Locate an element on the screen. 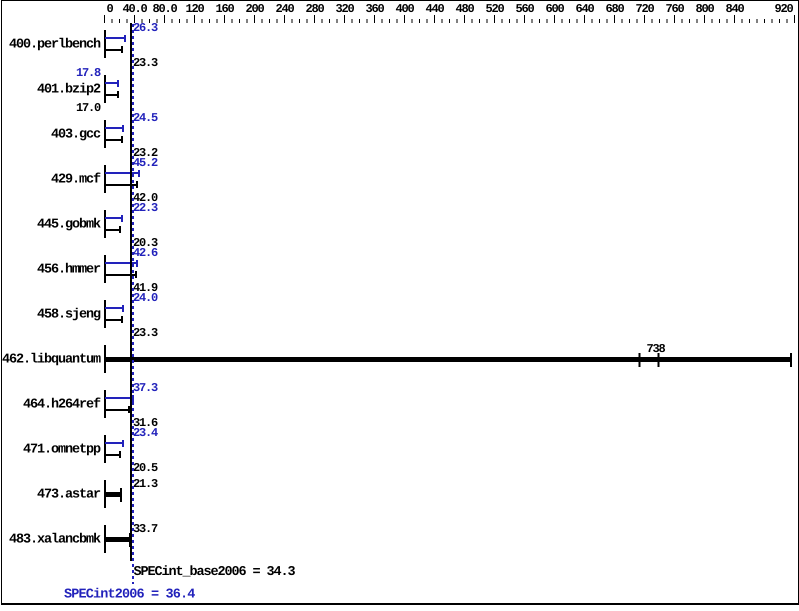 The height and width of the screenshot is (611, 799). svg-text: 560 is located at coordinates (525, 9).